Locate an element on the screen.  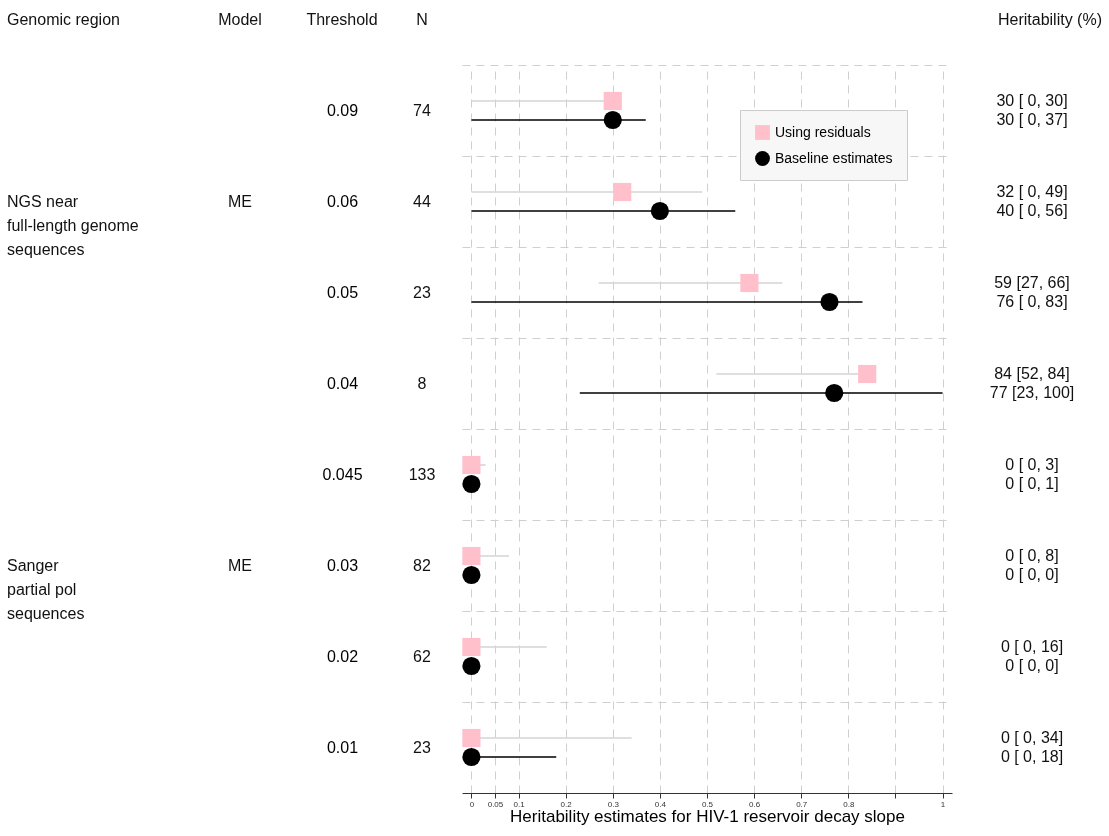
text: 62 is located at coordinates (422, 656).